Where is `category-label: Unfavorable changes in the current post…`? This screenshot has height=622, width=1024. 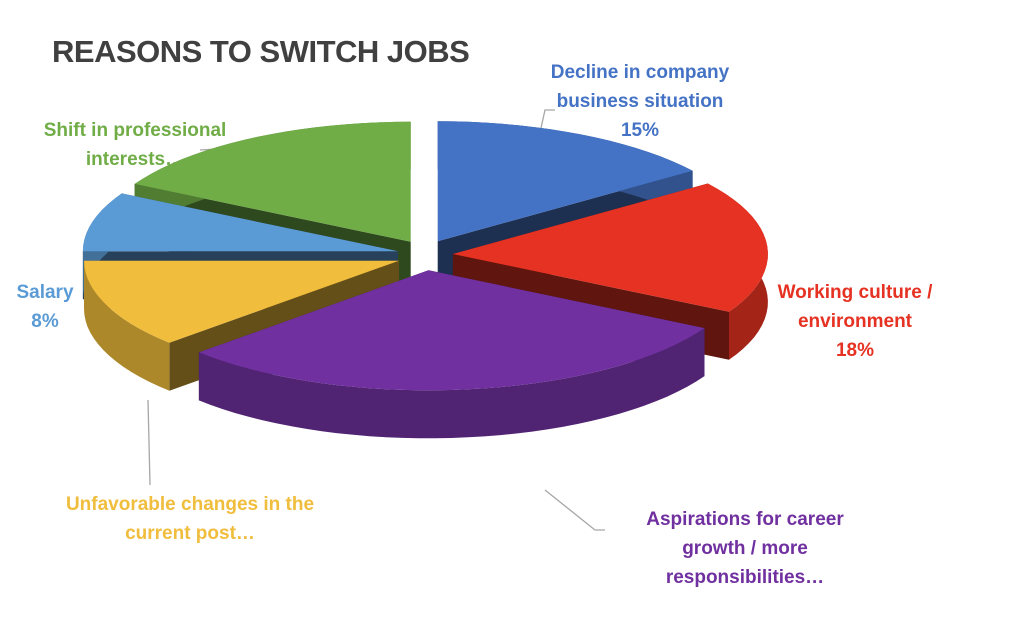
category-label: Unfavorable changes in the current post… is located at coordinates (190, 519).